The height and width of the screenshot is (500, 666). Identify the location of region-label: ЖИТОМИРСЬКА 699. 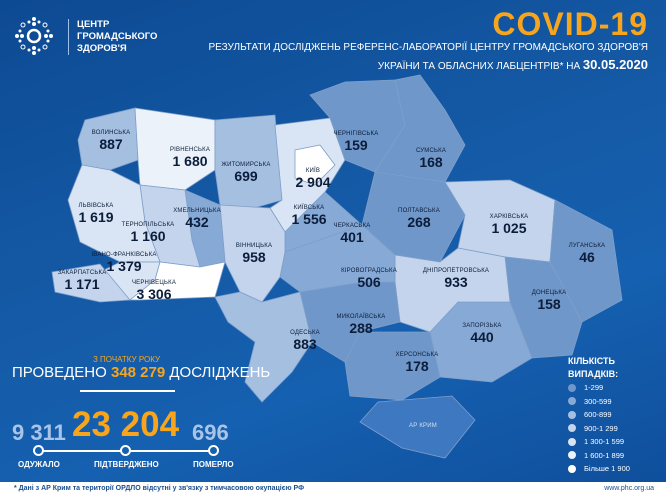
(246, 173).